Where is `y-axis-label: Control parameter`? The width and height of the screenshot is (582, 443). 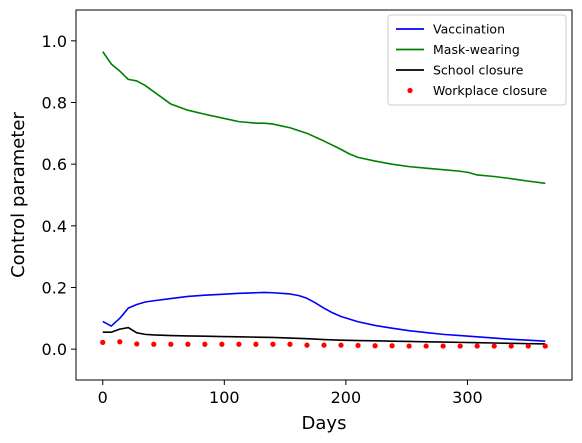 y-axis-label: Control parameter is located at coordinates (18, 195).